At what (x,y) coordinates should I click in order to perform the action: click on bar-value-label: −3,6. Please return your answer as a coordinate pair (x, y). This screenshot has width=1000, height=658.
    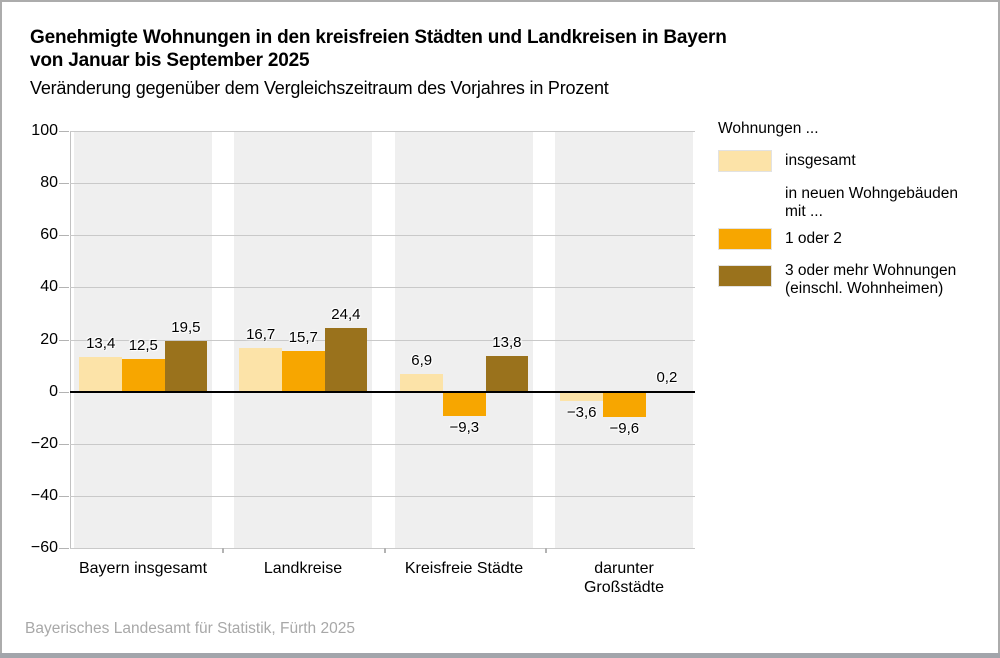
    Looking at the image, I should click on (581, 412).